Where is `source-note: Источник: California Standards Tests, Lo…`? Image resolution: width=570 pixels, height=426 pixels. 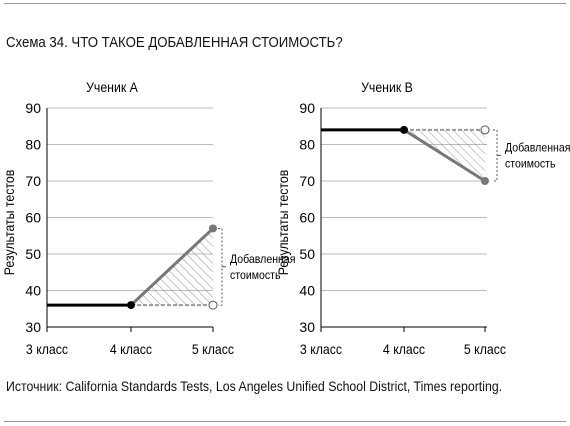
source-note: Источник: California Standards Tests, Lo… is located at coordinates (254, 386).